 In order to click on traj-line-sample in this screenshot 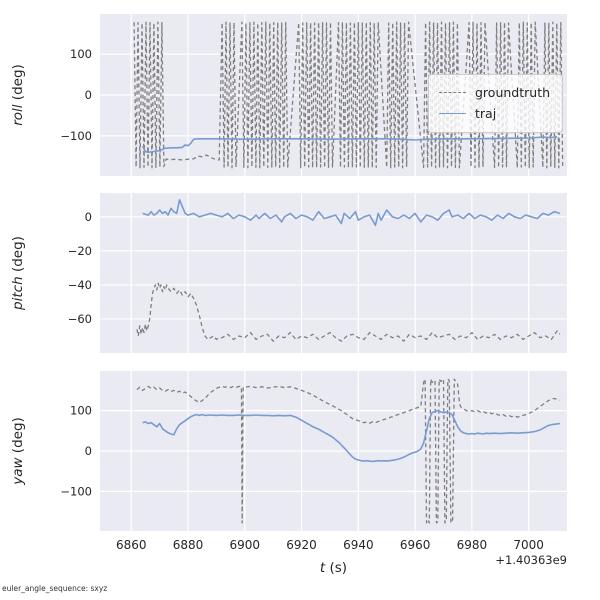, I will do `click(452, 114)`.